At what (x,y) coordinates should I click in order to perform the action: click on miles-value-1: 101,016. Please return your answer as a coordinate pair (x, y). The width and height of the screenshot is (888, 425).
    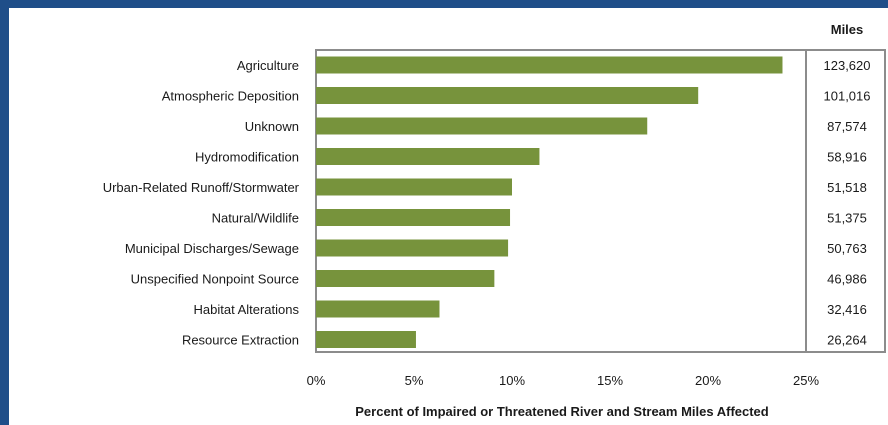
    Looking at the image, I should click on (847, 96).